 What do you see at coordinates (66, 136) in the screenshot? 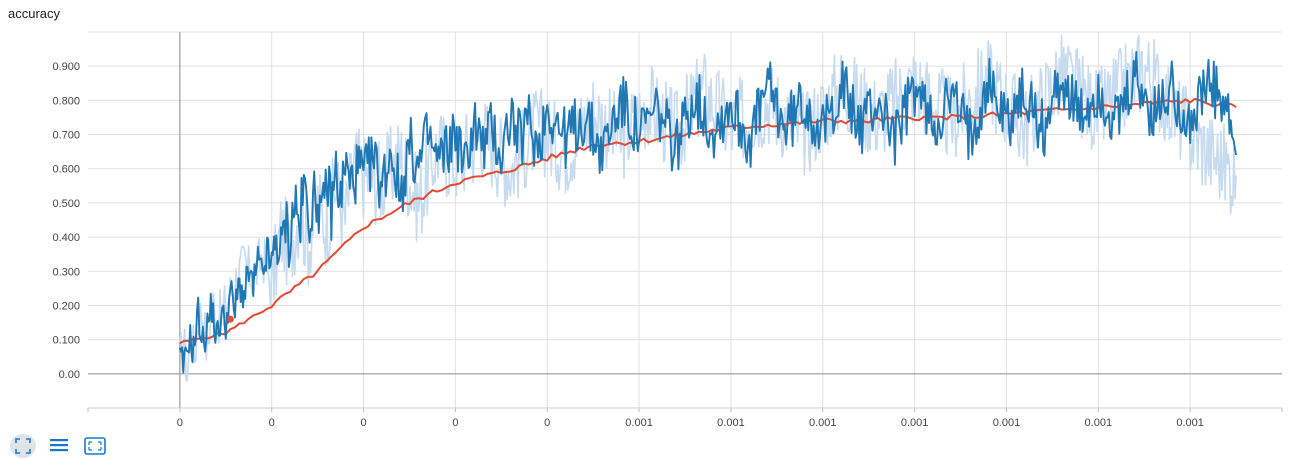
I see `y-tick-label: 0.700` at bounding box center [66, 136].